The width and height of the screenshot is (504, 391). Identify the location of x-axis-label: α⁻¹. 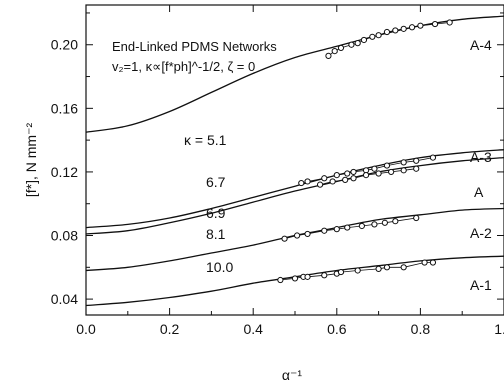
(292, 375).